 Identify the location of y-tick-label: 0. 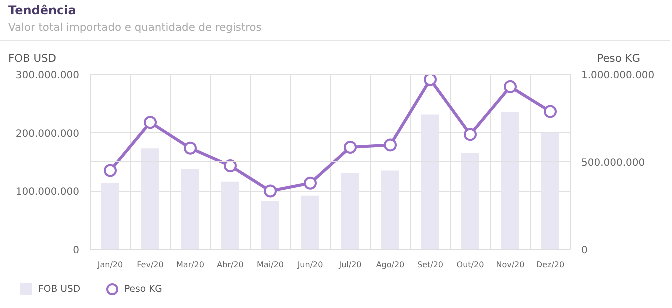
(76, 251).